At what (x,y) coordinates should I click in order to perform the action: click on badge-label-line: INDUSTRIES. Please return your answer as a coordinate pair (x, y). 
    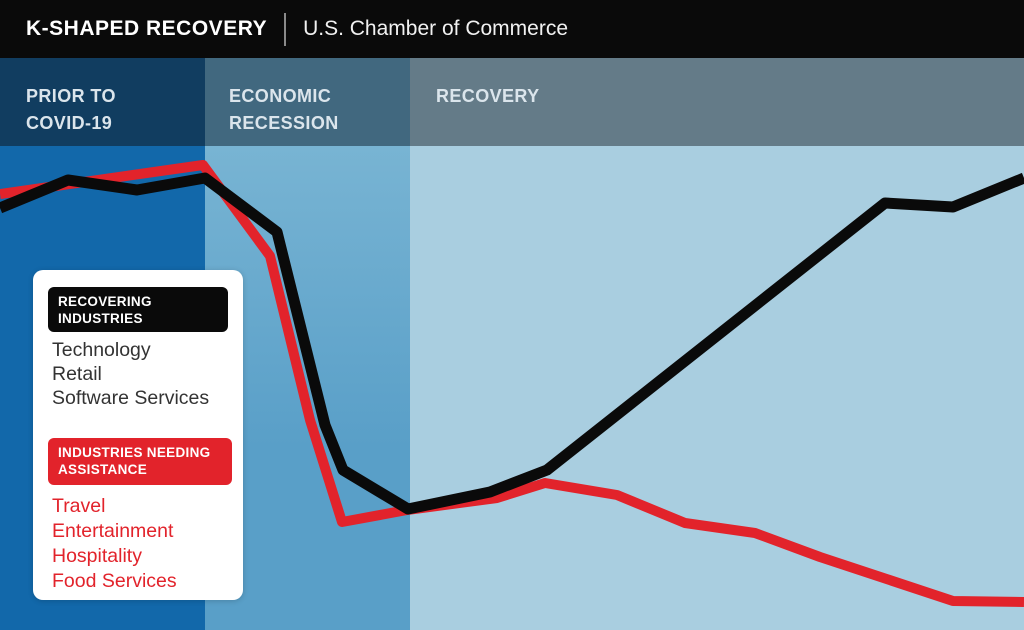
    Looking at the image, I should click on (100, 318).